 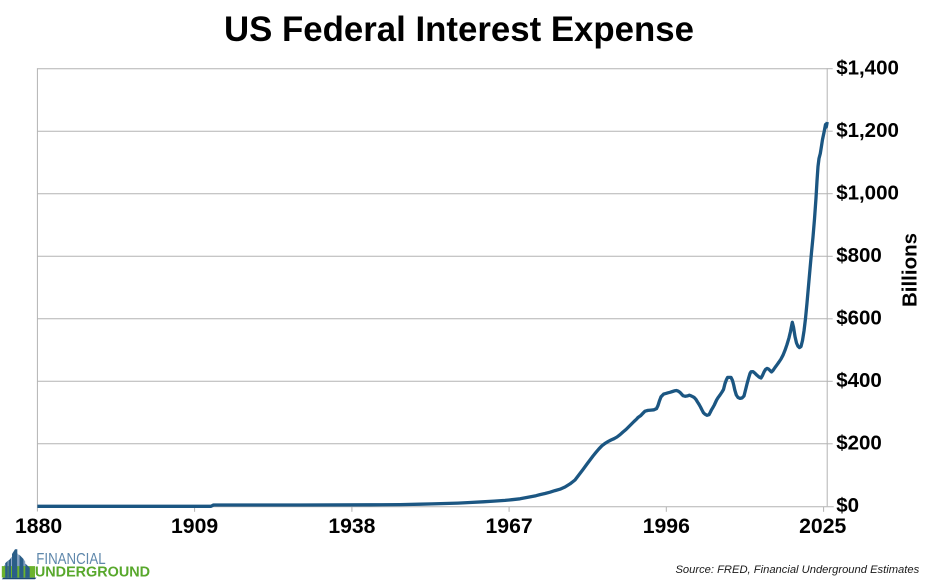 I want to click on svg-text: $600, so click(x=859, y=318).